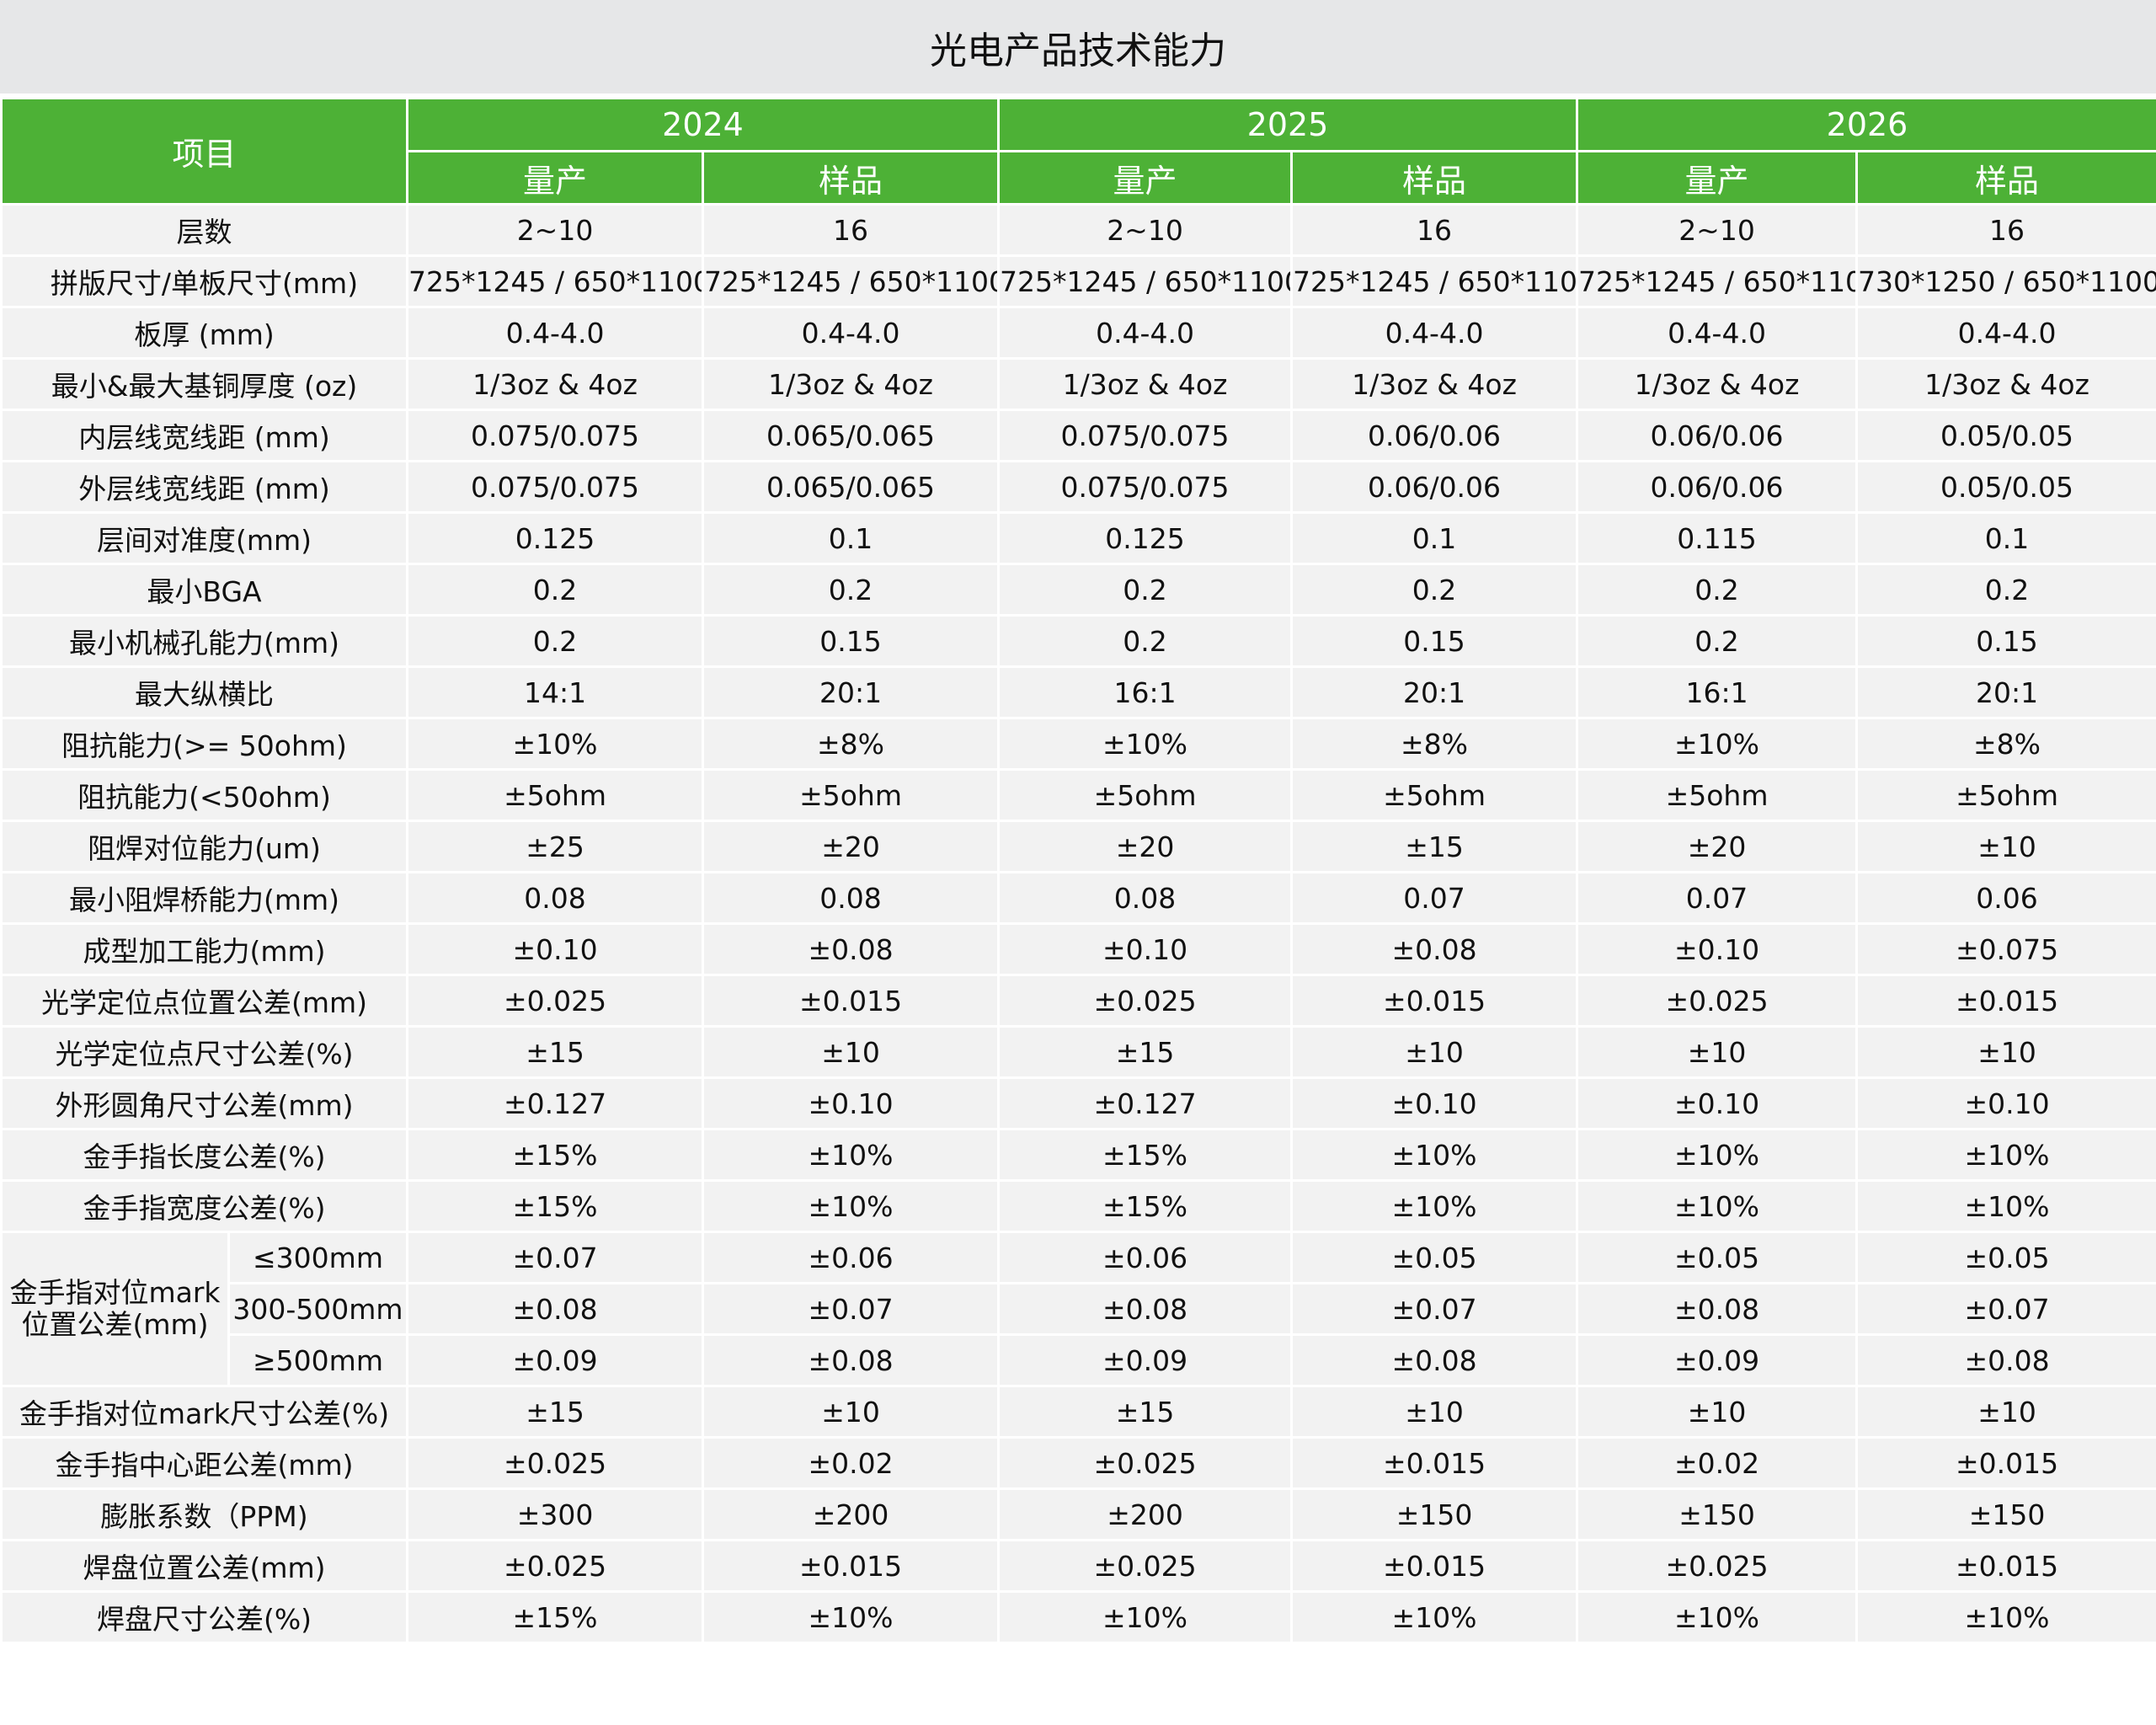 The height and width of the screenshot is (1725, 2156). I want to click on table-cell: ±200, so click(1145, 1514).